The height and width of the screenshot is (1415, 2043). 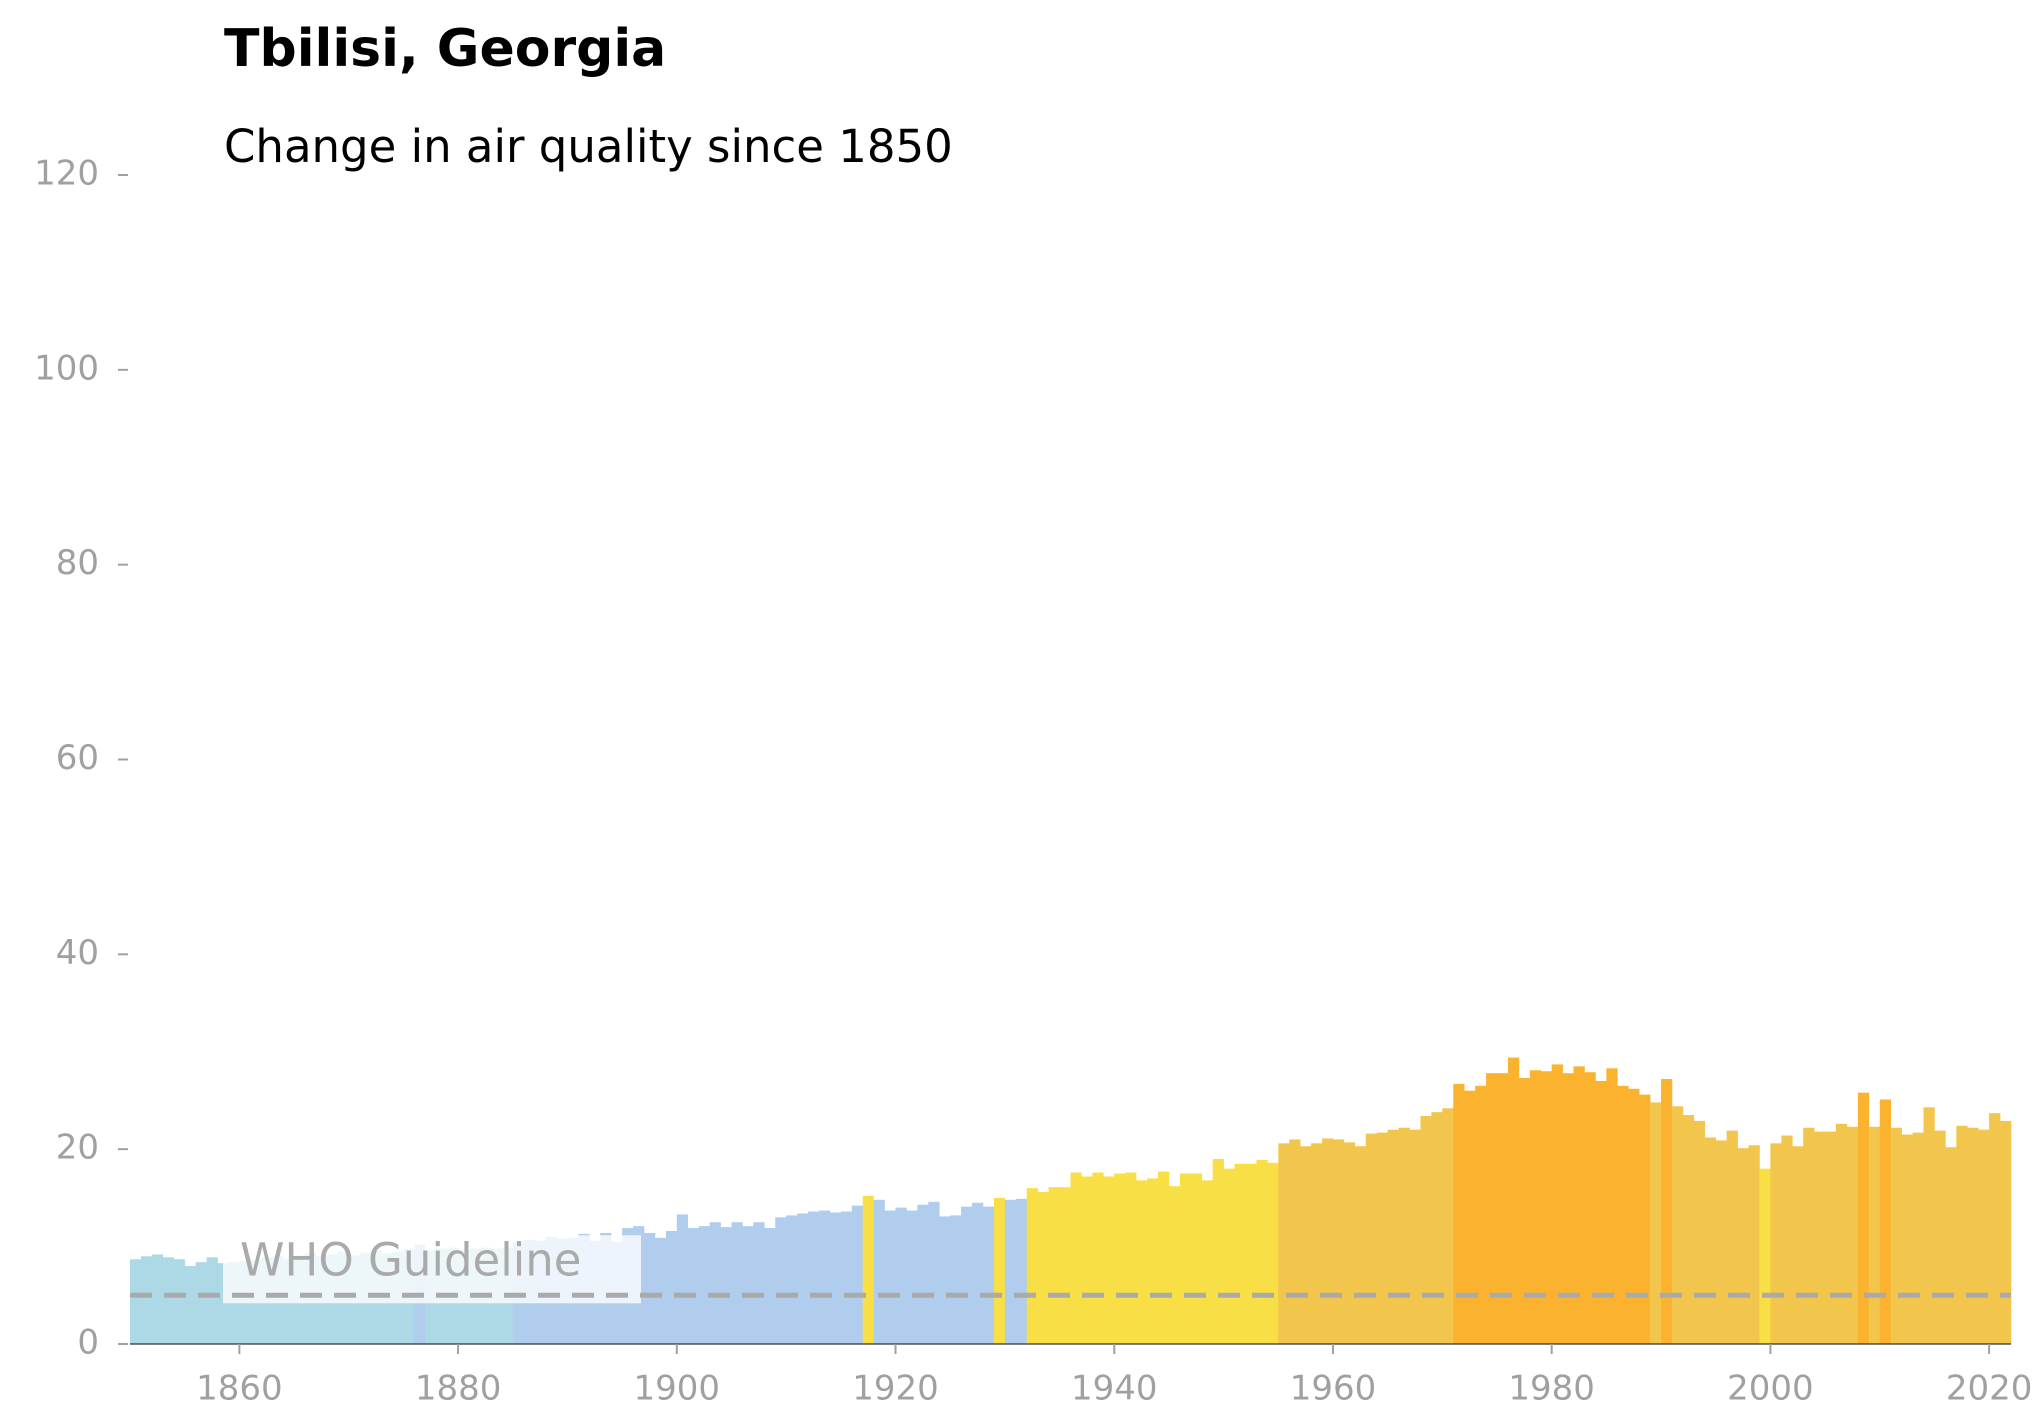 I want to click on y-tick-label: 80, so click(x=77, y=563).